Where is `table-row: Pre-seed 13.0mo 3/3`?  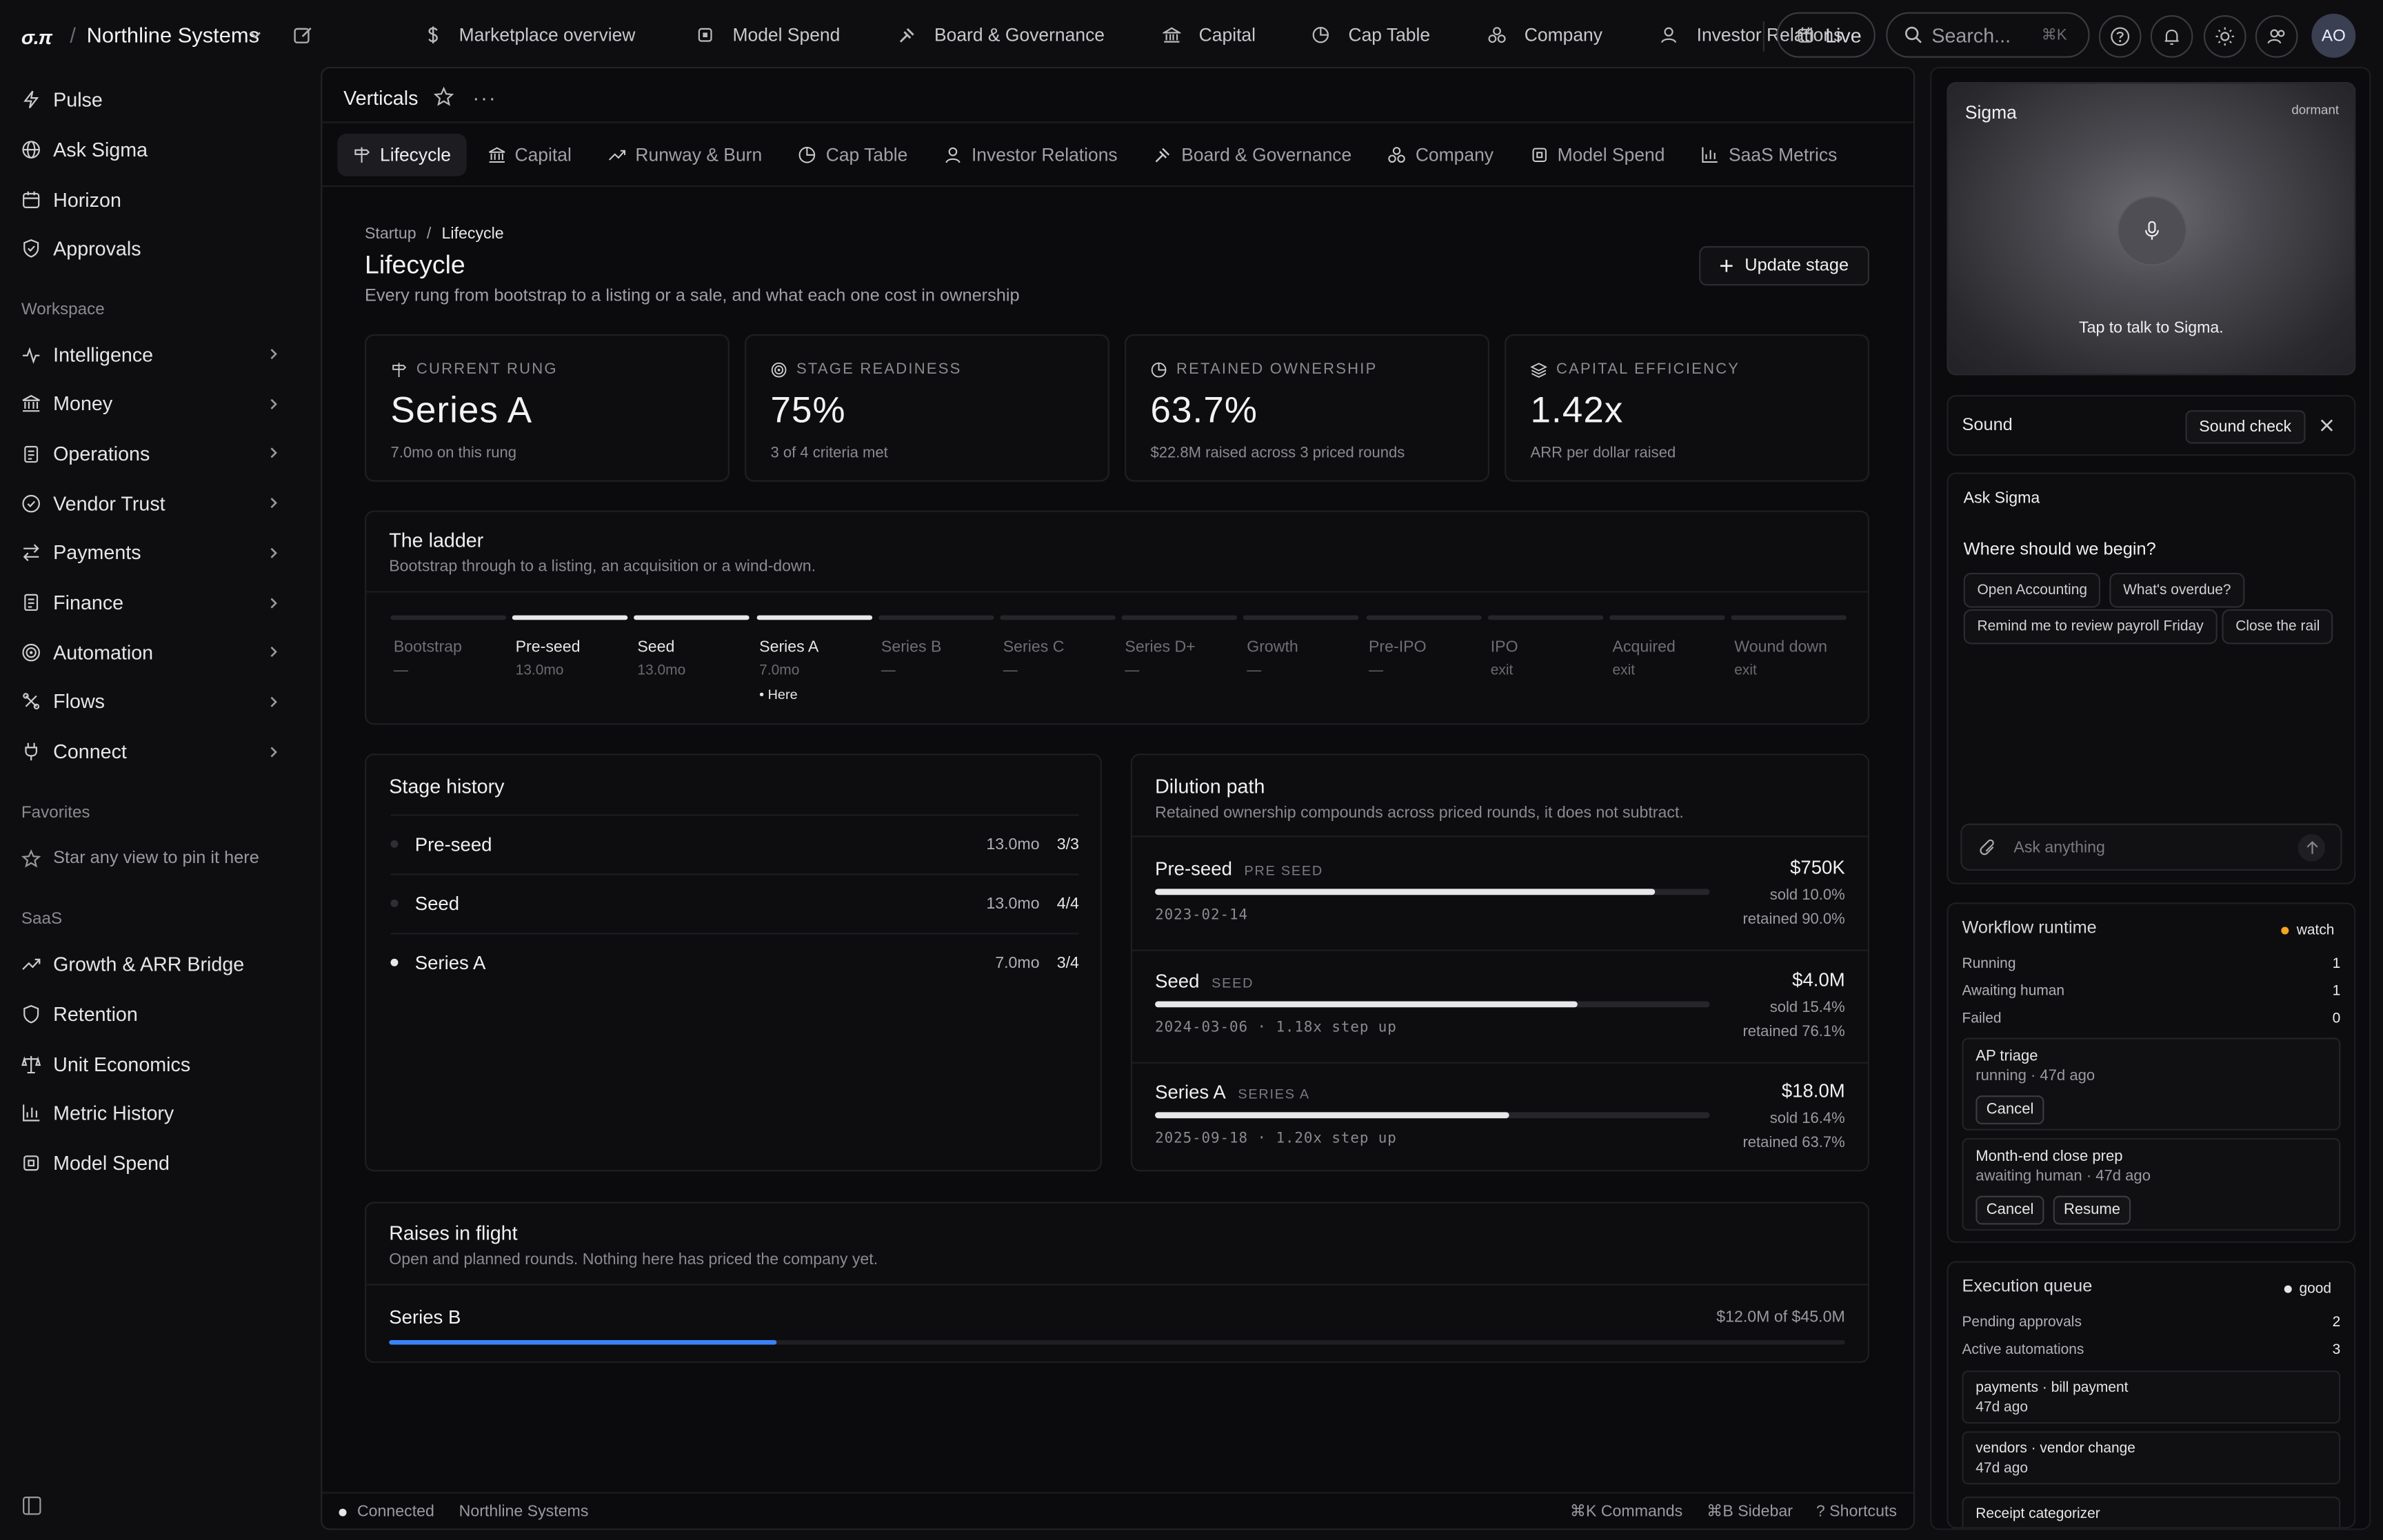 table-row: Pre-seed 13.0mo 3/3 is located at coordinates (734, 843).